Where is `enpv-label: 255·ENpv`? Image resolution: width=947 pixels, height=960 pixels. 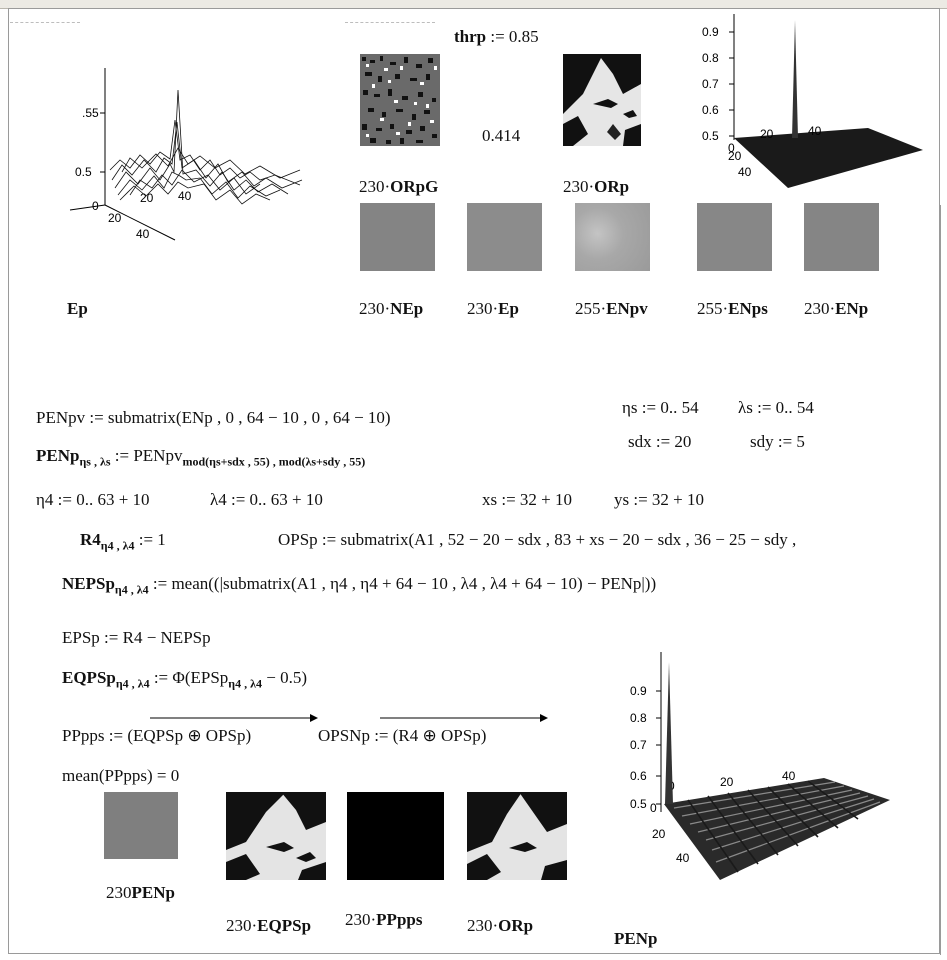 enpv-label: 255·ENpv is located at coordinates (611, 308).